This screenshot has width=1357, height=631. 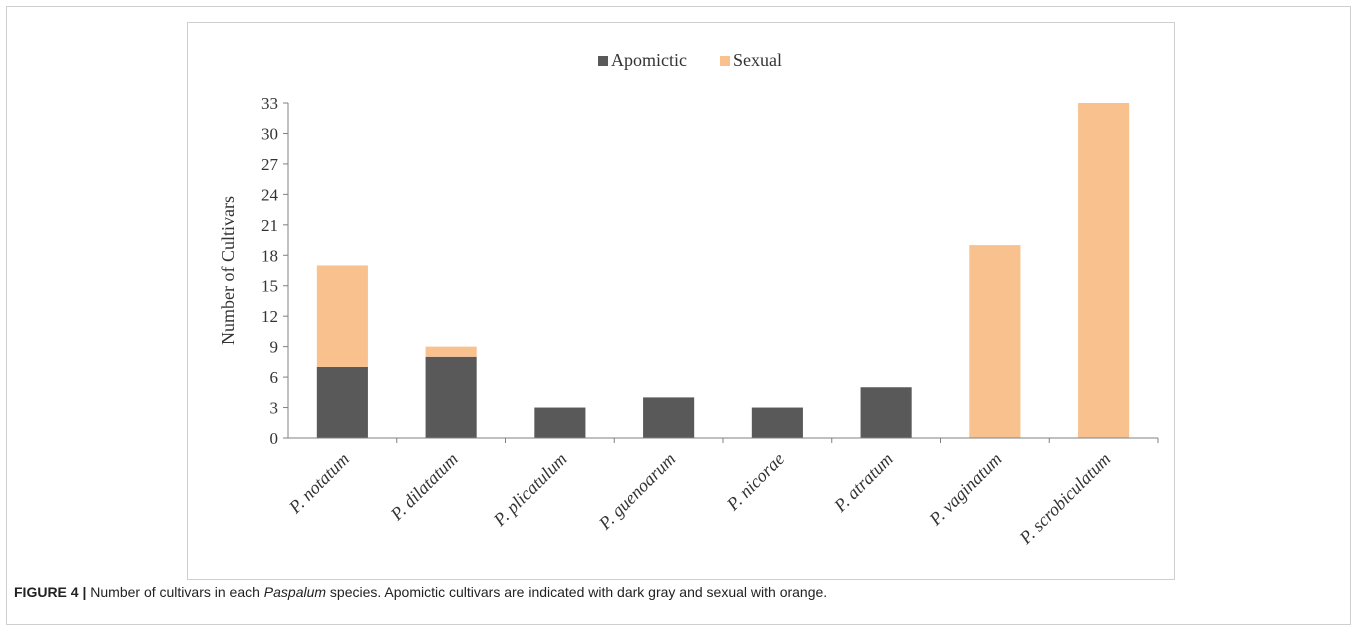 What do you see at coordinates (863, 483) in the screenshot?
I see `x-category-label: P. atratum` at bounding box center [863, 483].